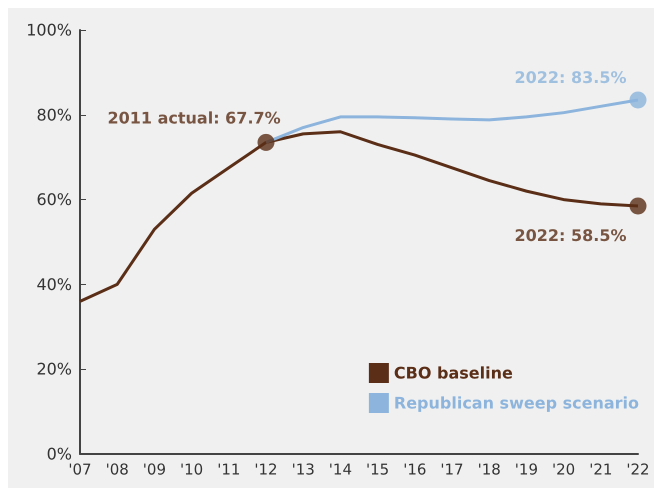  What do you see at coordinates (228, 469) in the screenshot?
I see `x-tick-label: '11` at bounding box center [228, 469].